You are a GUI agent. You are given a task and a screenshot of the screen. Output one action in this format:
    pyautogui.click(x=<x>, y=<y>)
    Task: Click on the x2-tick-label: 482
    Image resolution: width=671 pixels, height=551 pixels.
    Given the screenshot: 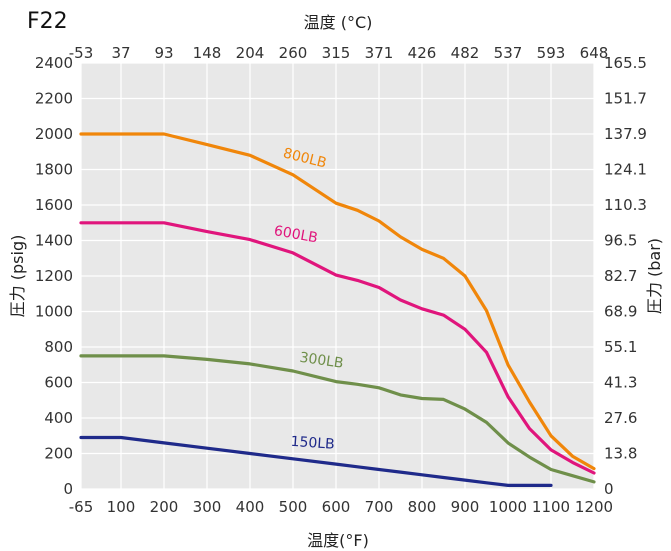 What is the action you would take?
    pyautogui.click(x=465, y=53)
    